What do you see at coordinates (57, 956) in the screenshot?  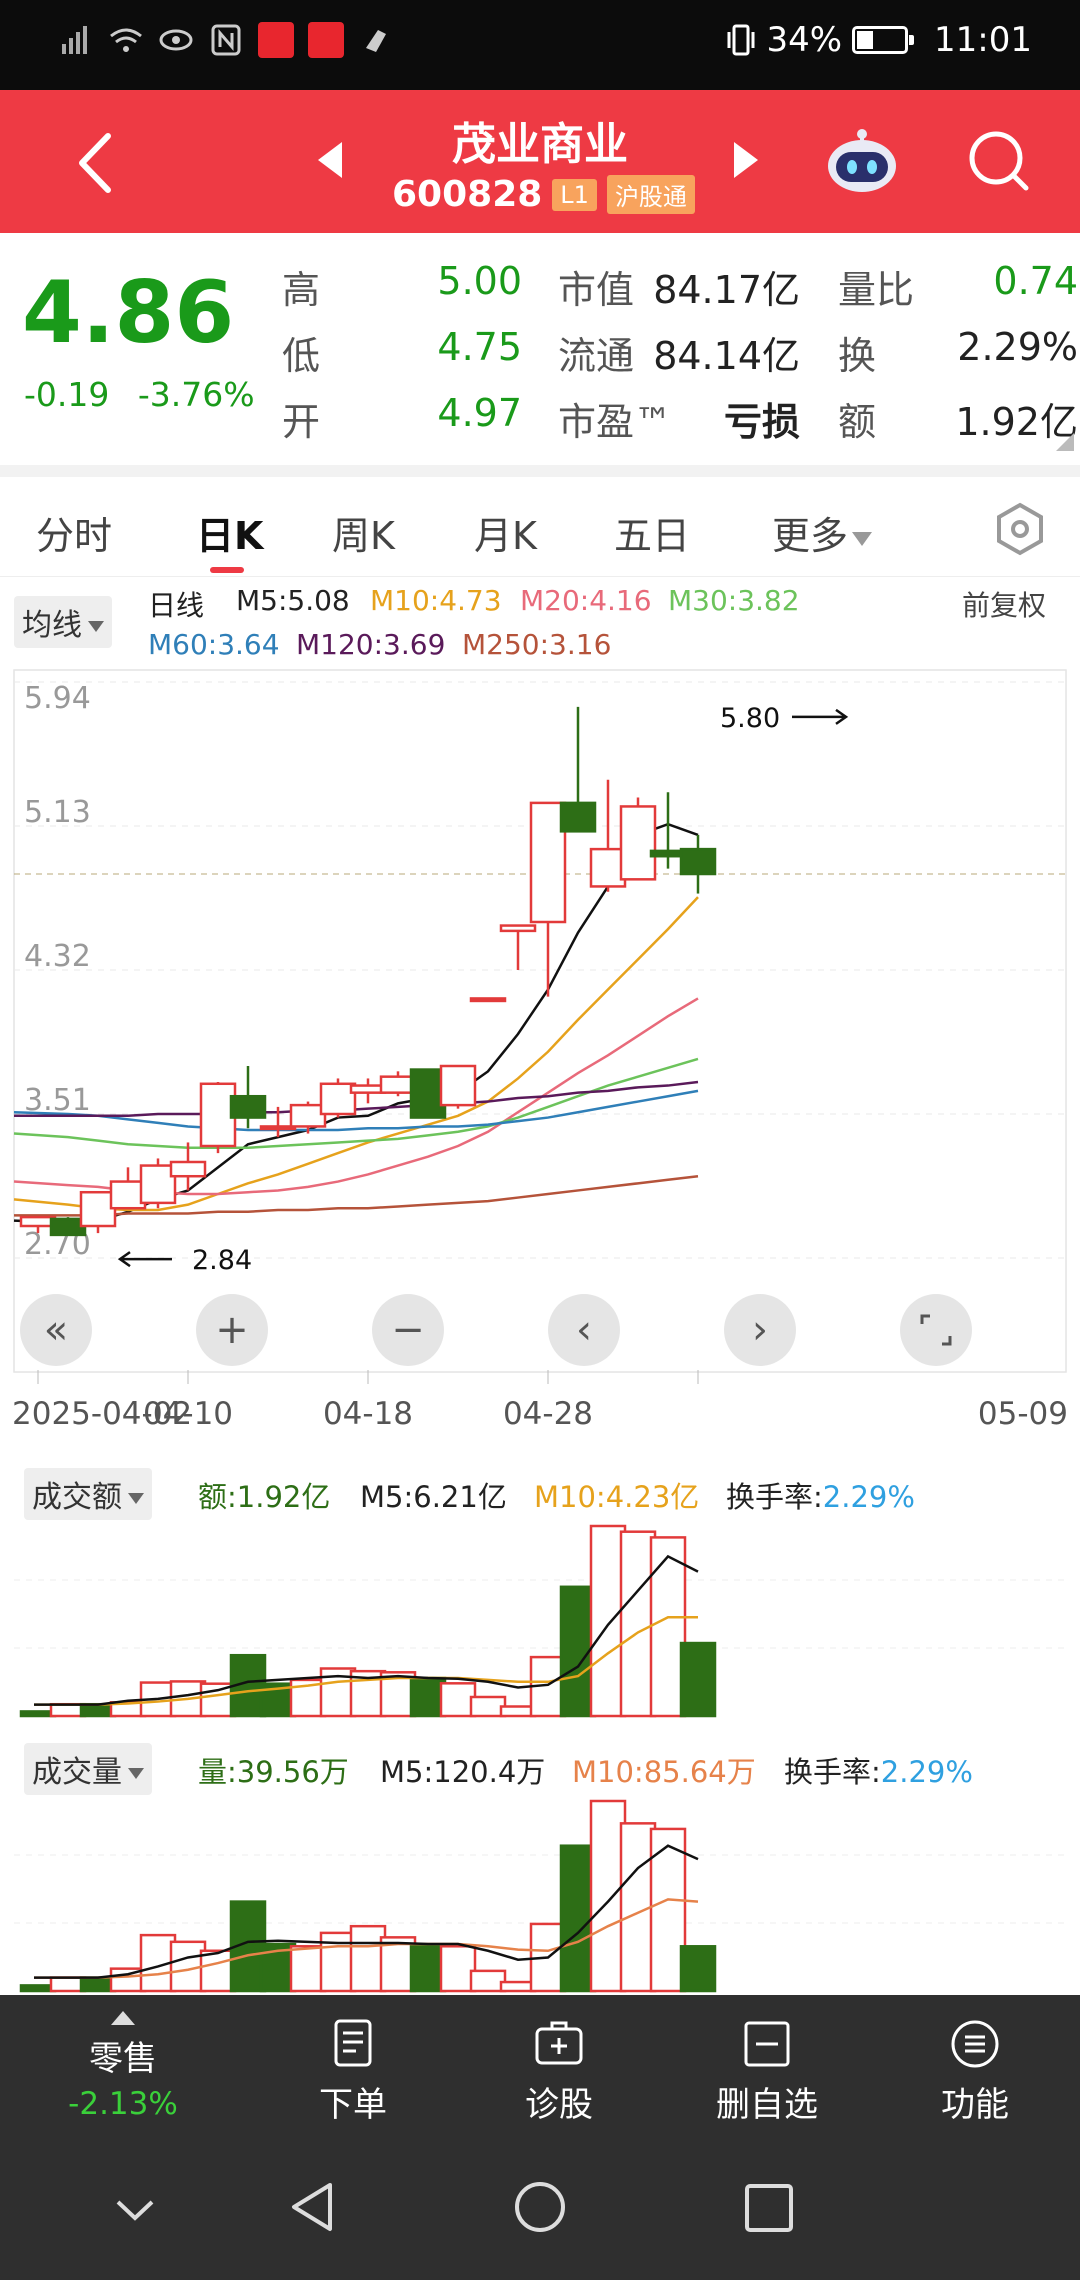 I see `y-tick-label: 4.32` at bounding box center [57, 956].